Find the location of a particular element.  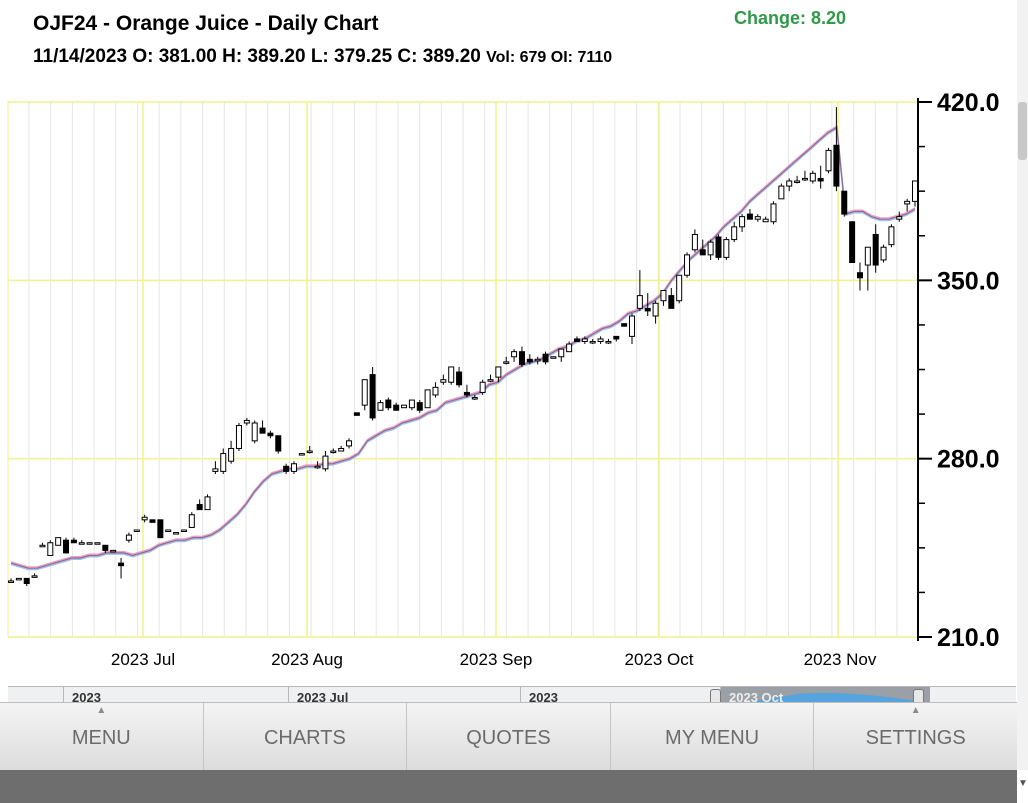

settings-button: ▲ SETTINGS is located at coordinates (915, 737).